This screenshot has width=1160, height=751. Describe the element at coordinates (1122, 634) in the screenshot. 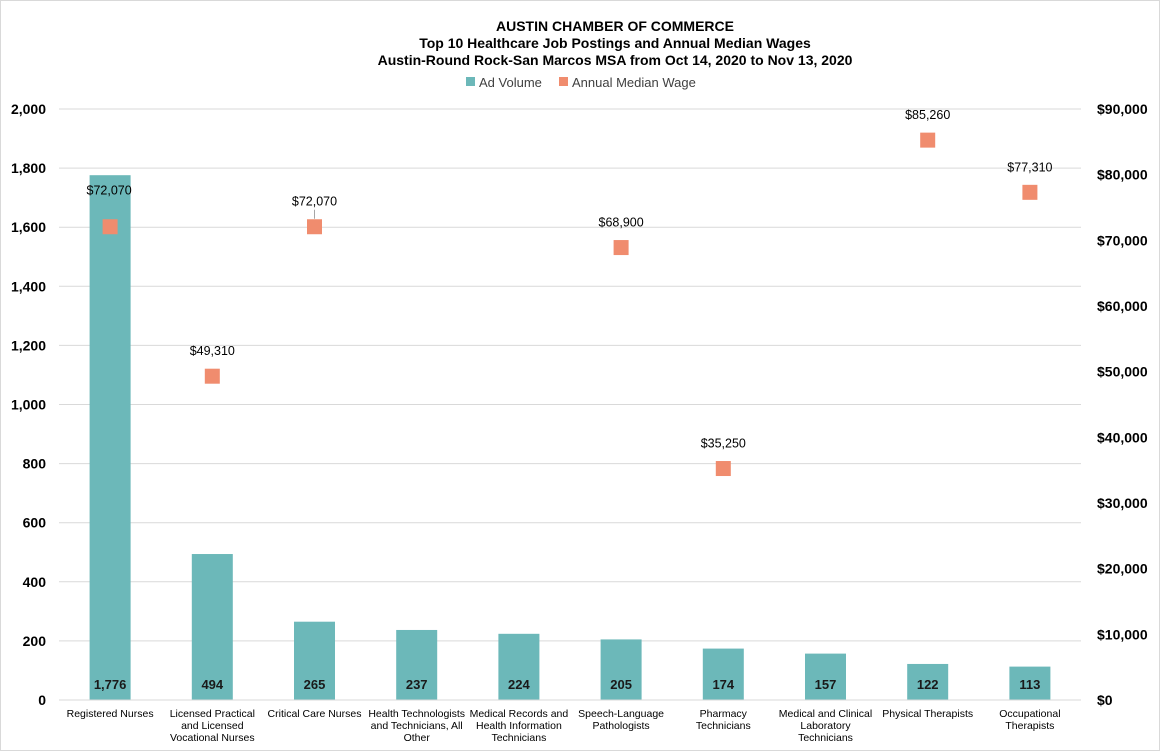

I see `y-right-tick-label: $10,000` at that location.